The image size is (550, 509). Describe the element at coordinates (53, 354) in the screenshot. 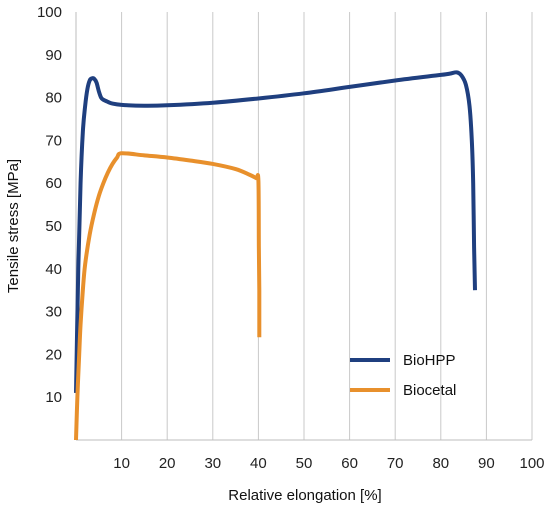

I see `y-tick-label: 20` at that location.